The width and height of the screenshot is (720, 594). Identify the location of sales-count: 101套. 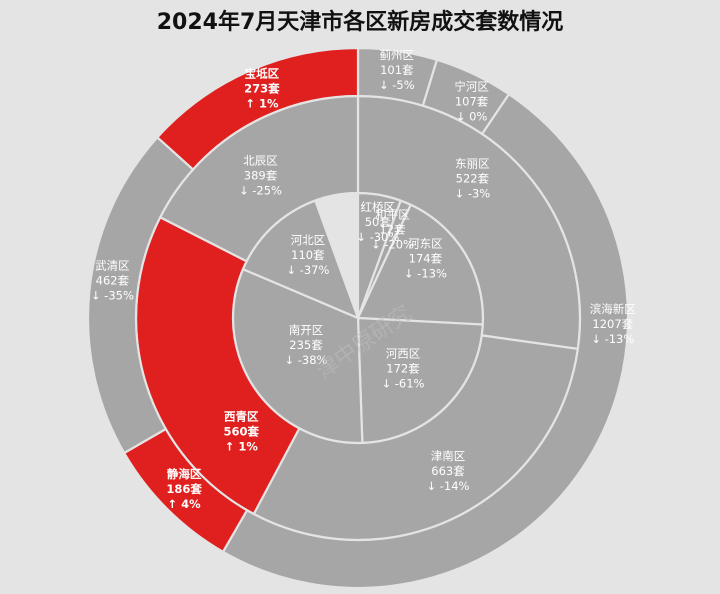
(397, 70).